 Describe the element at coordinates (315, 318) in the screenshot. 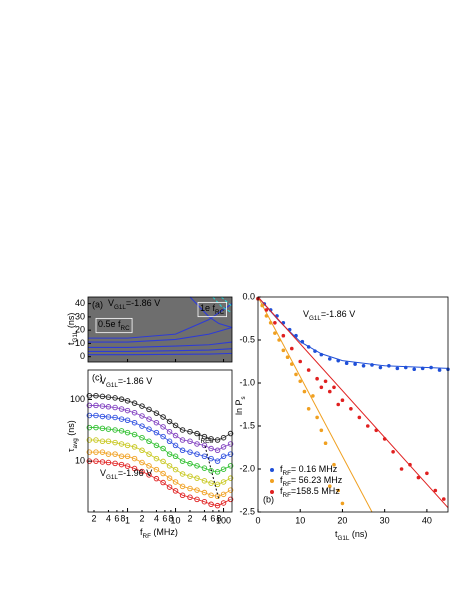

I see `annotation-part: G1L` at that location.